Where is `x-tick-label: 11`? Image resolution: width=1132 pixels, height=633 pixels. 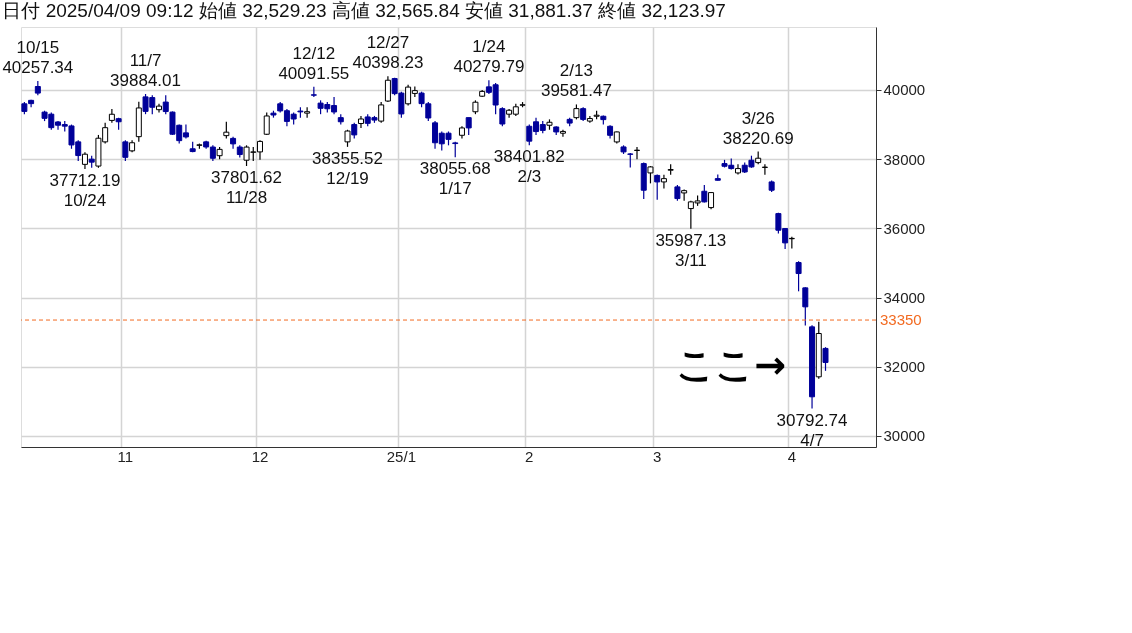
x-tick-label: 11 is located at coordinates (125, 456).